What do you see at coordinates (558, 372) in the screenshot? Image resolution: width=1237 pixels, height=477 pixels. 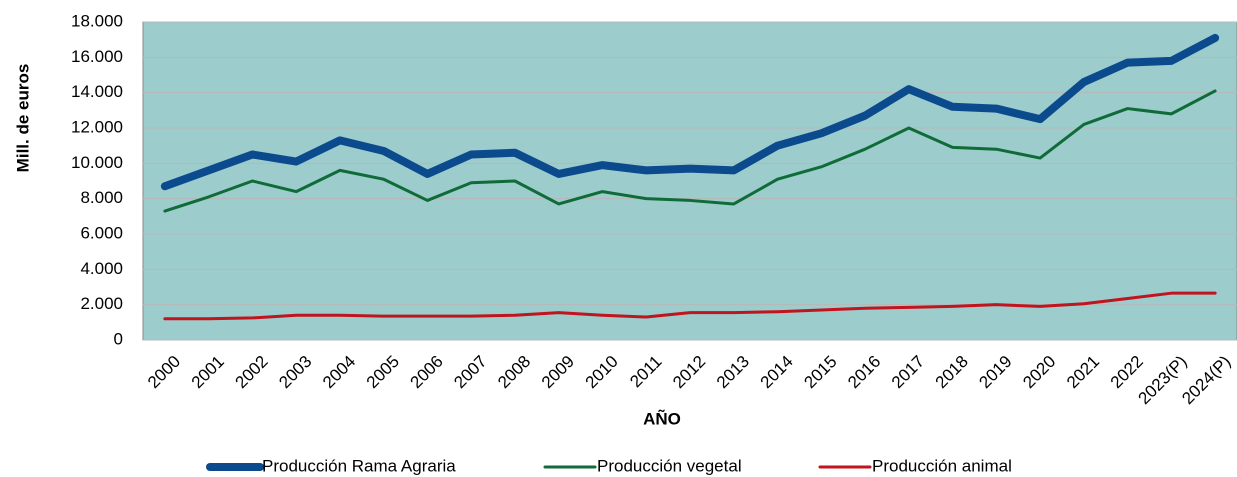 I see `x-tick-label: 2009` at bounding box center [558, 372].